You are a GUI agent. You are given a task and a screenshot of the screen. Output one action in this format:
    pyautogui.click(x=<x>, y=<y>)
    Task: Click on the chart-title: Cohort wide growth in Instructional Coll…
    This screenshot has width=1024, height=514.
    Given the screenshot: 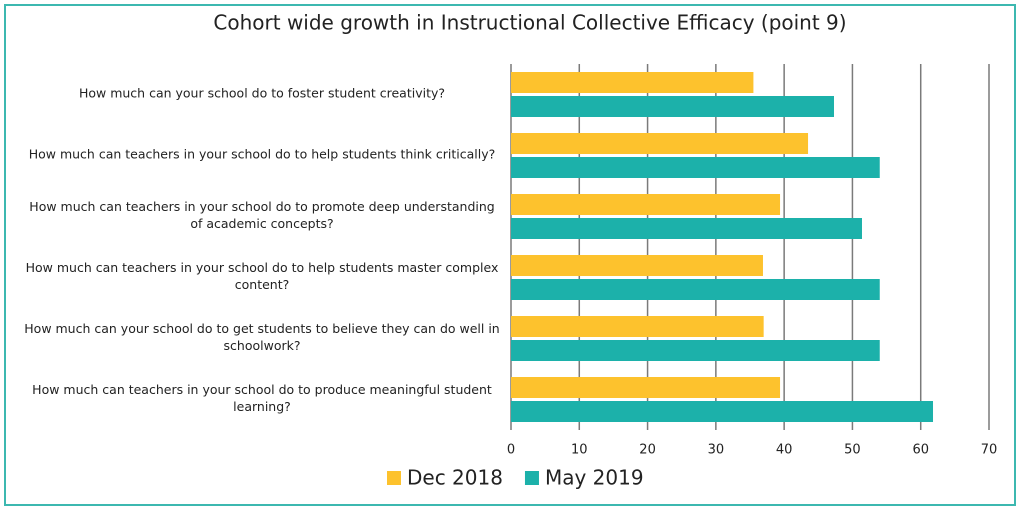 What is the action you would take?
    pyautogui.click(x=529, y=23)
    